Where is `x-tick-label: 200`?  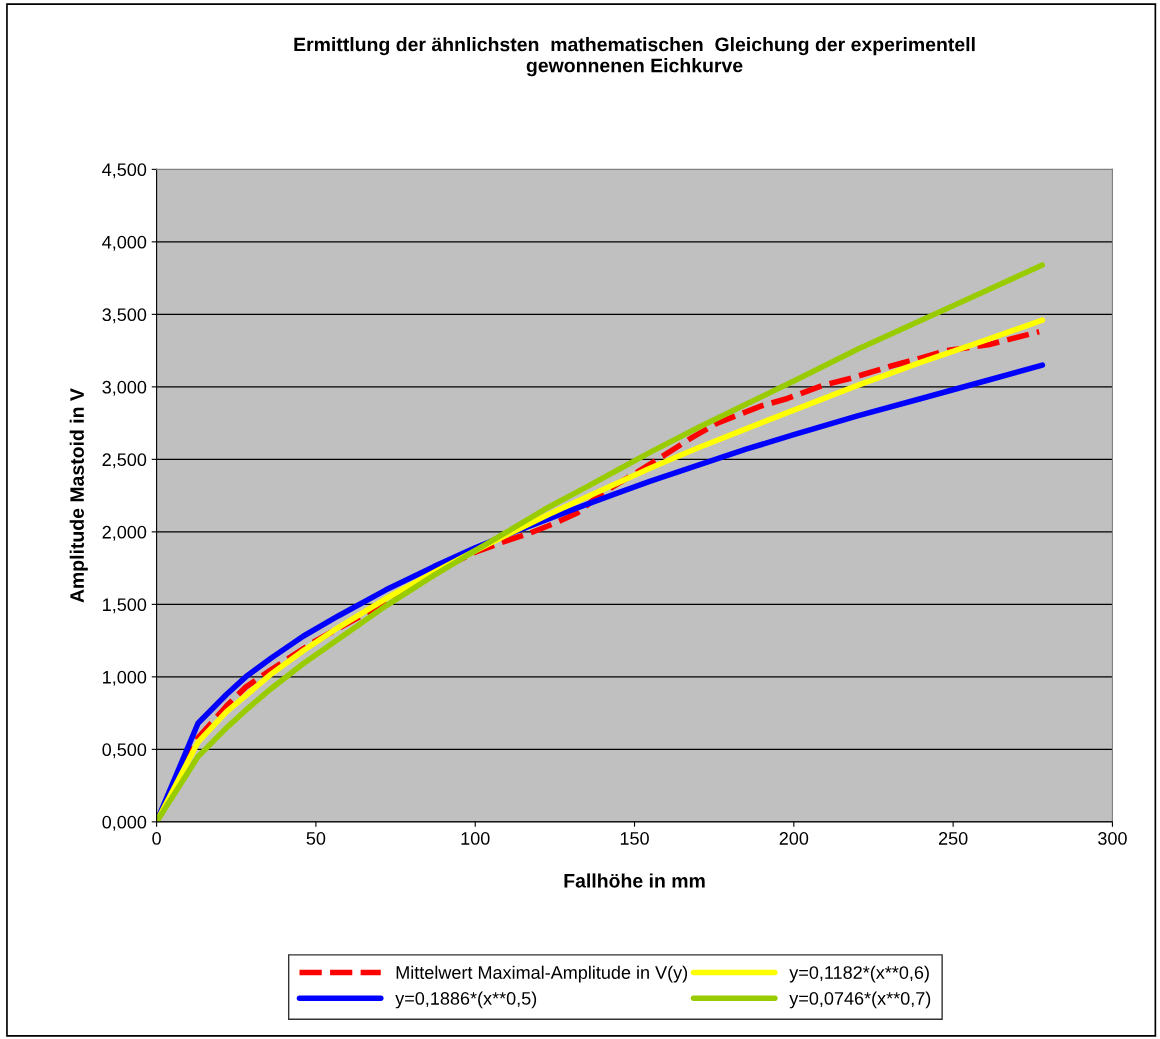
x-tick-label: 200 is located at coordinates (794, 838).